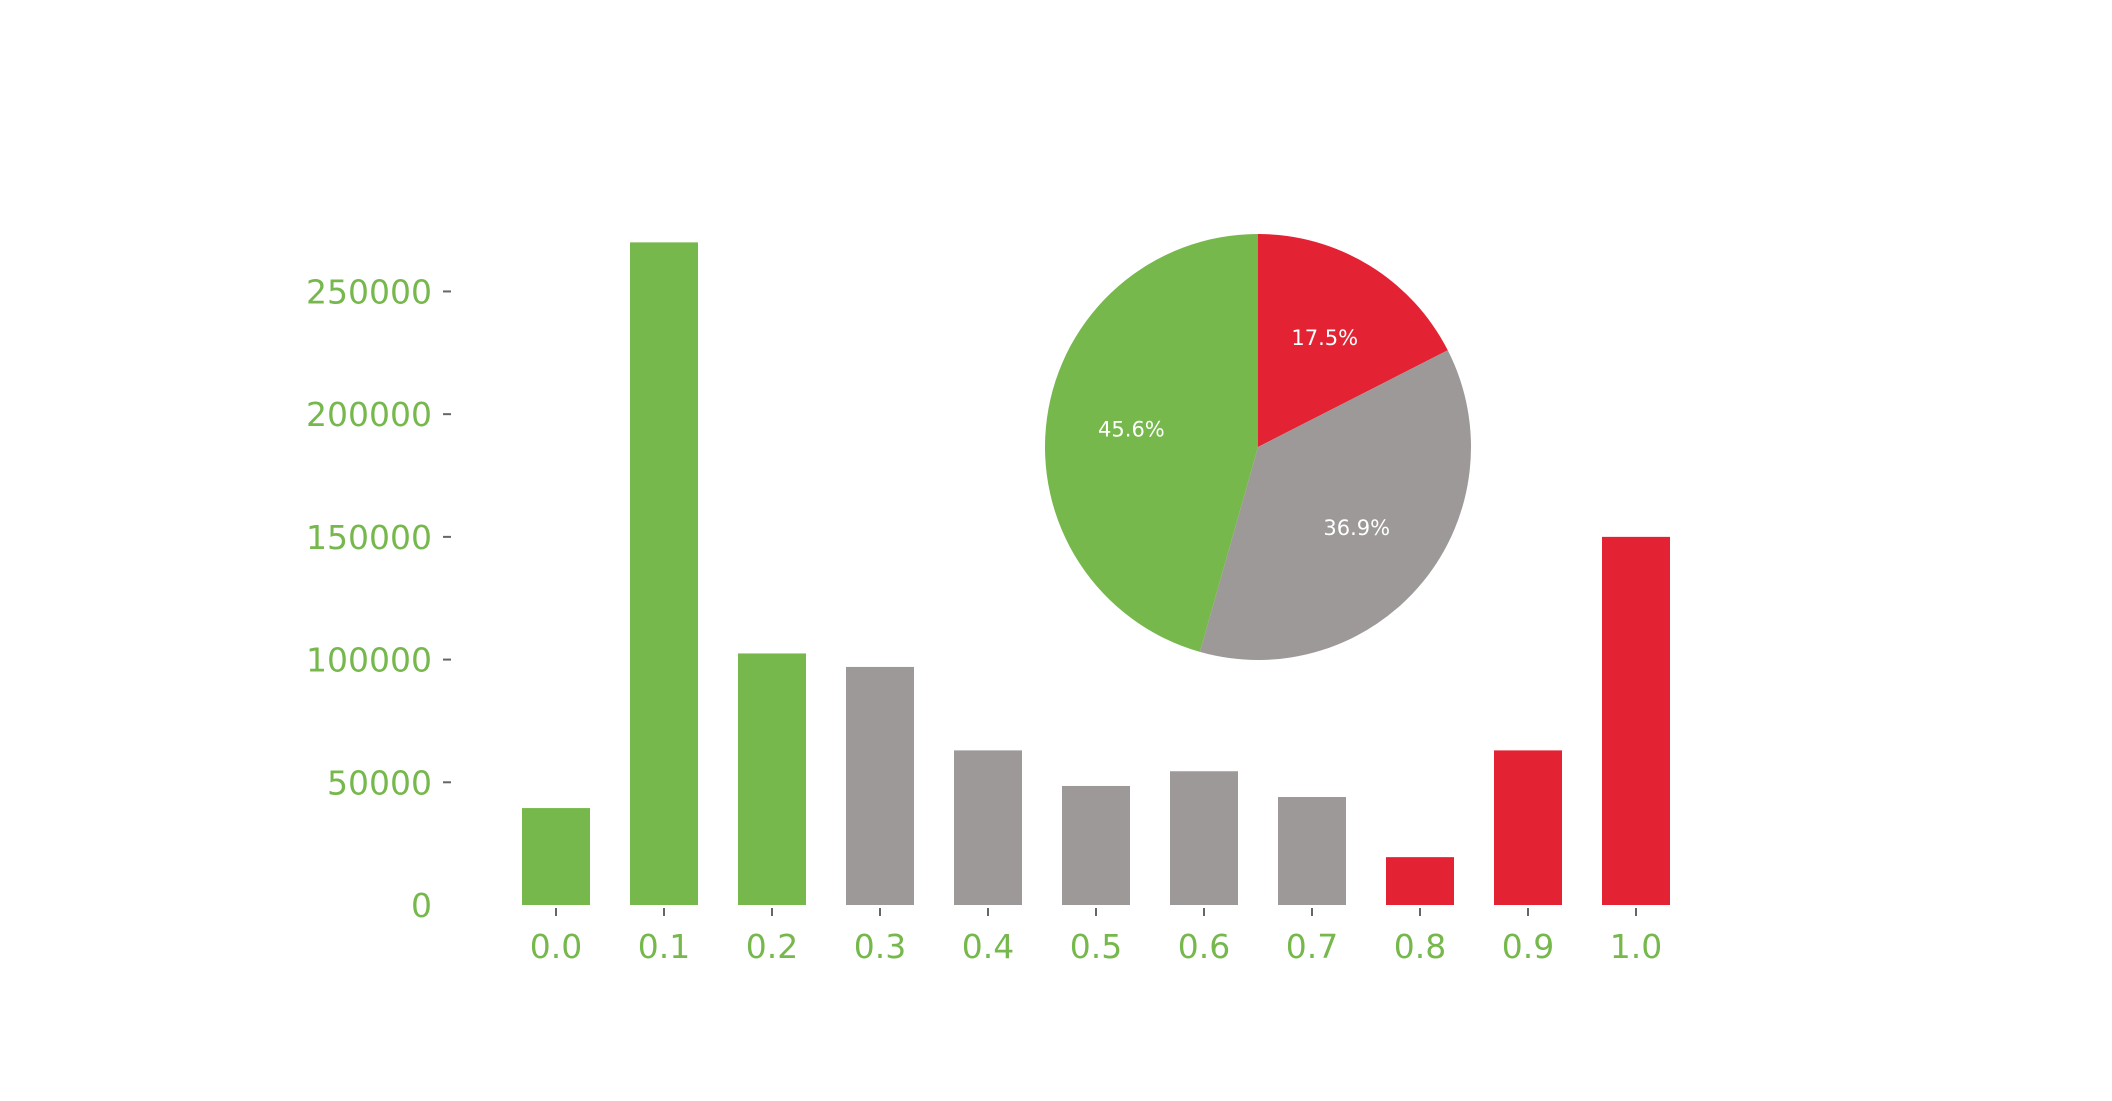  Describe the element at coordinates (1312, 946) in the screenshot. I see `x-tick-label: 0.7` at that location.